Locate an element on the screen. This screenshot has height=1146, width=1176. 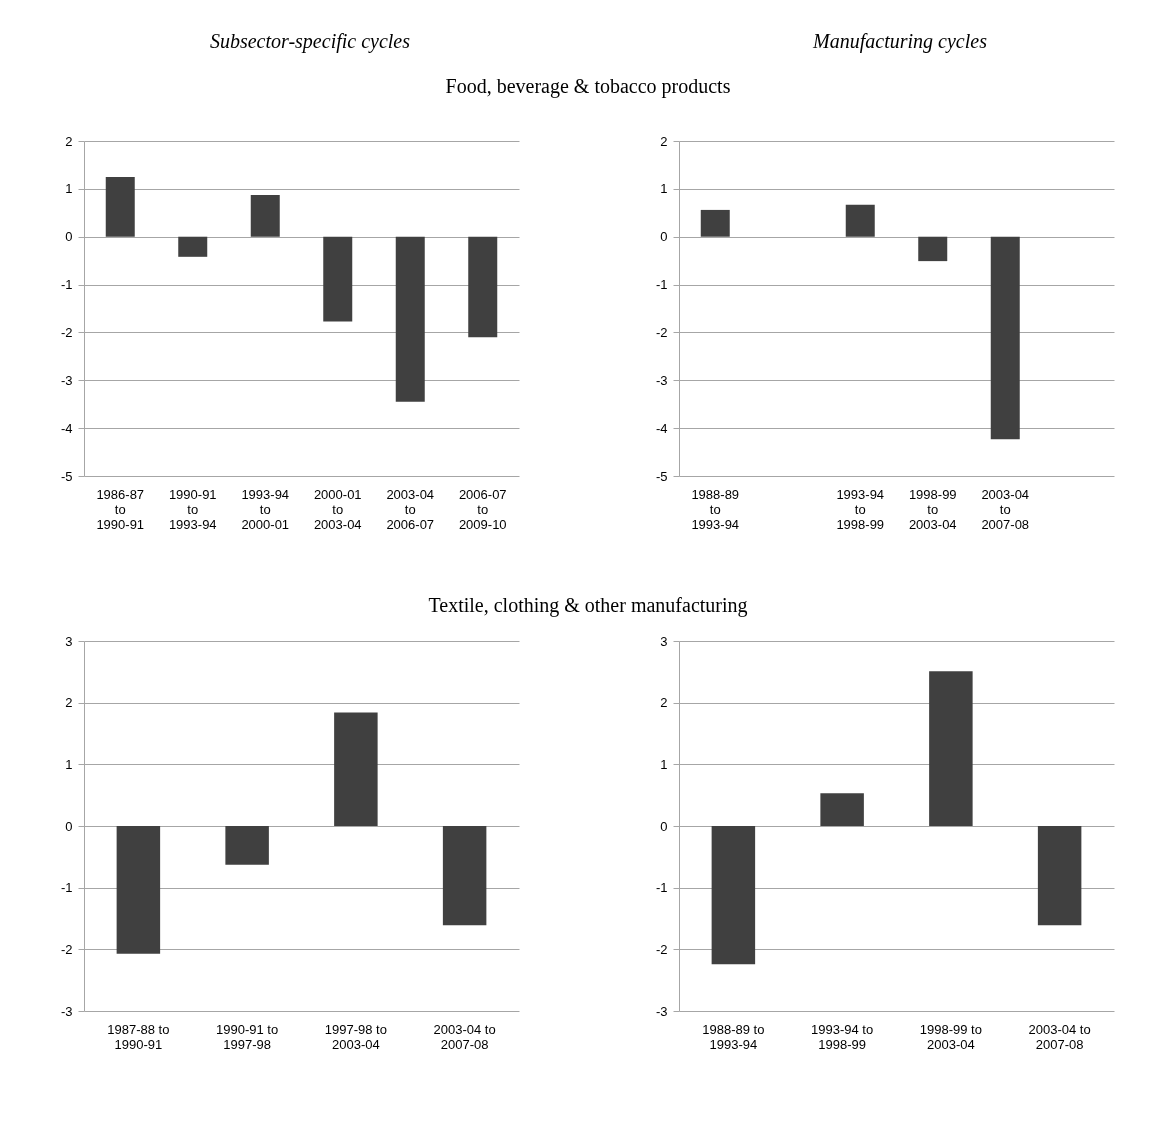
x-tick-label: 2003-04 to 2006-07 is located at coordinates (410, 509).